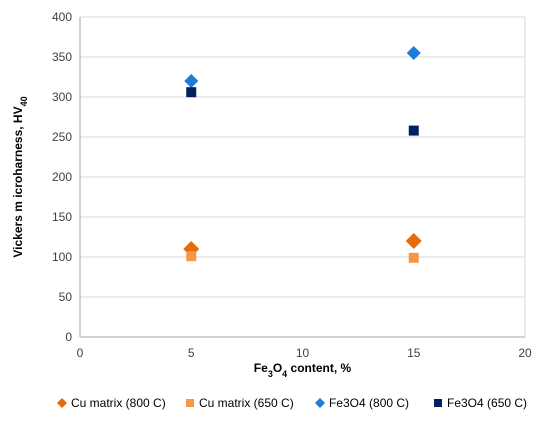  Describe the element at coordinates (68, 337) in the screenshot. I see `y-tick-label-0: 0` at that location.